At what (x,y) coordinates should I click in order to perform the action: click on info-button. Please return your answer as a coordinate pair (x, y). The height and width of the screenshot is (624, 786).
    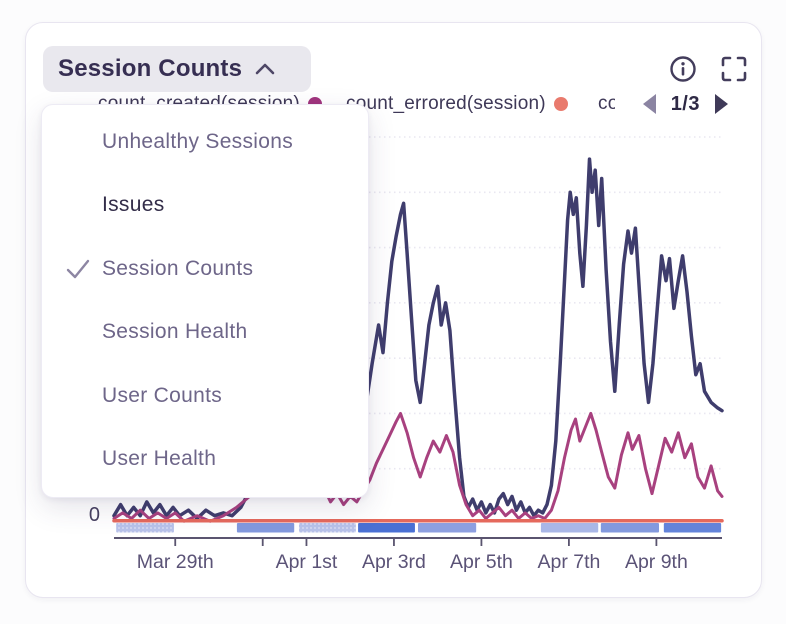
    Looking at the image, I should click on (683, 70).